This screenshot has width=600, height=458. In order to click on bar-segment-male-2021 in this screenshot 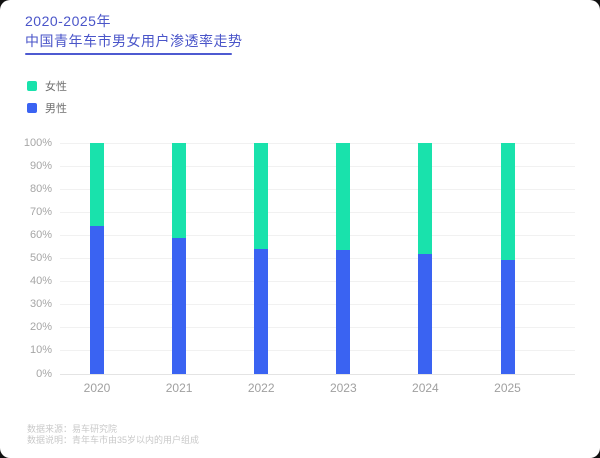, I will do `click(179, 305)`.